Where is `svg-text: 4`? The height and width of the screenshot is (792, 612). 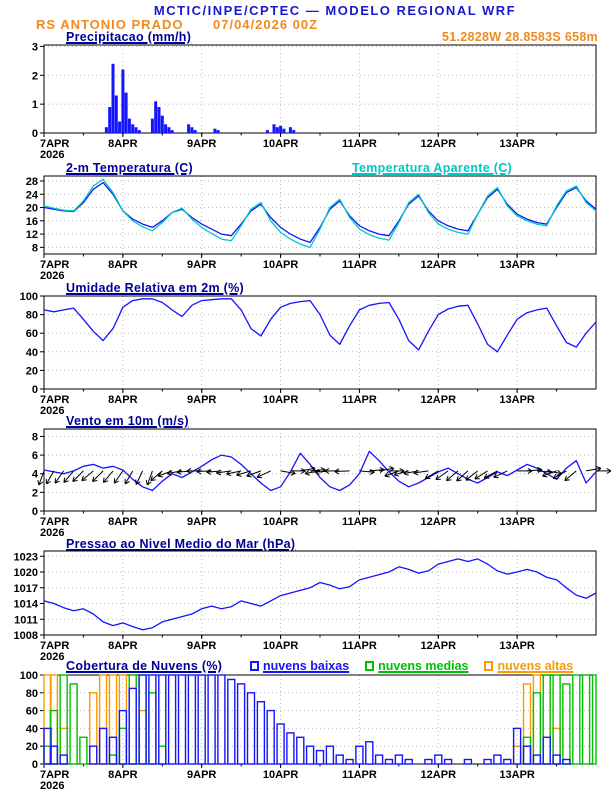
svg-text: 4 is located at coordinates (35, 475).